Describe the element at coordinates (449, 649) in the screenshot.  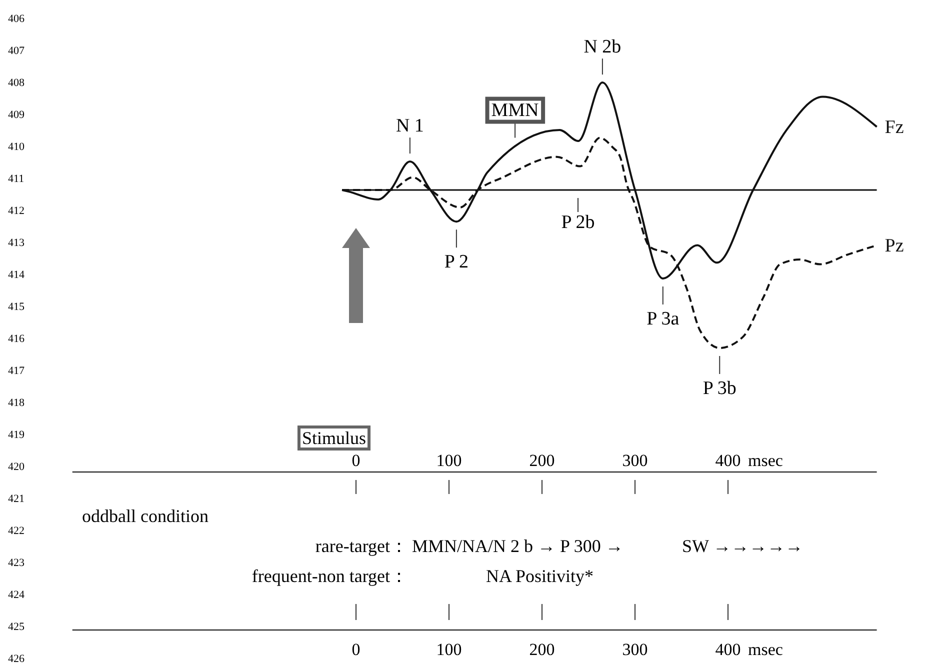
I see `x-tick-label: 100` at that location.